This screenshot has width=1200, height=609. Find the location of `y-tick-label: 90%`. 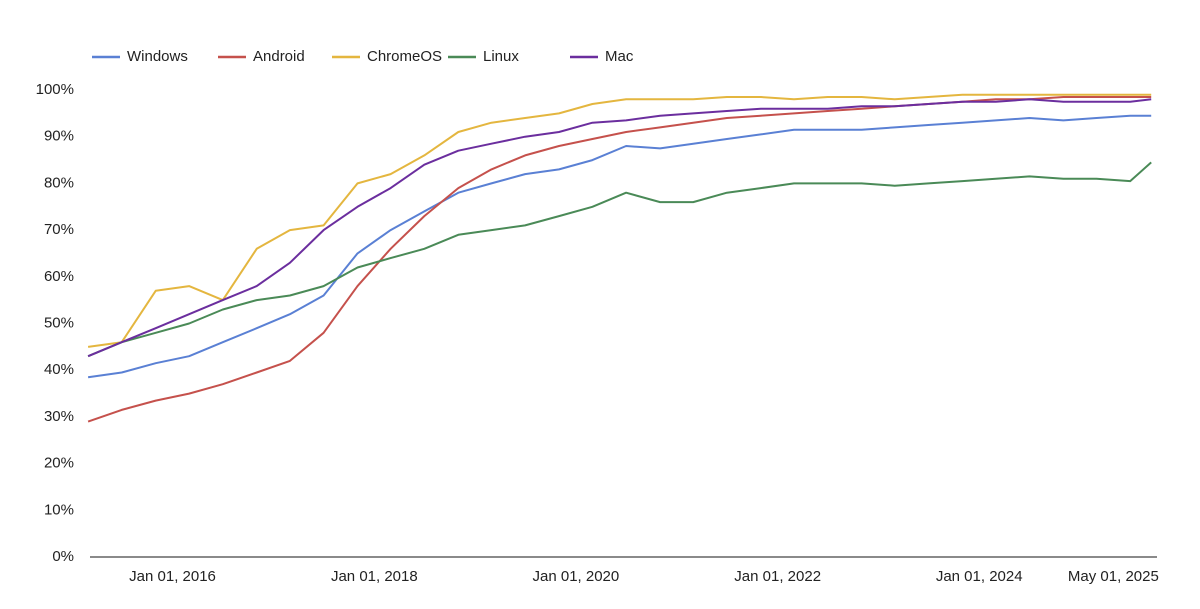

y-tick-label: 90% is located at coordinates (59, 136).